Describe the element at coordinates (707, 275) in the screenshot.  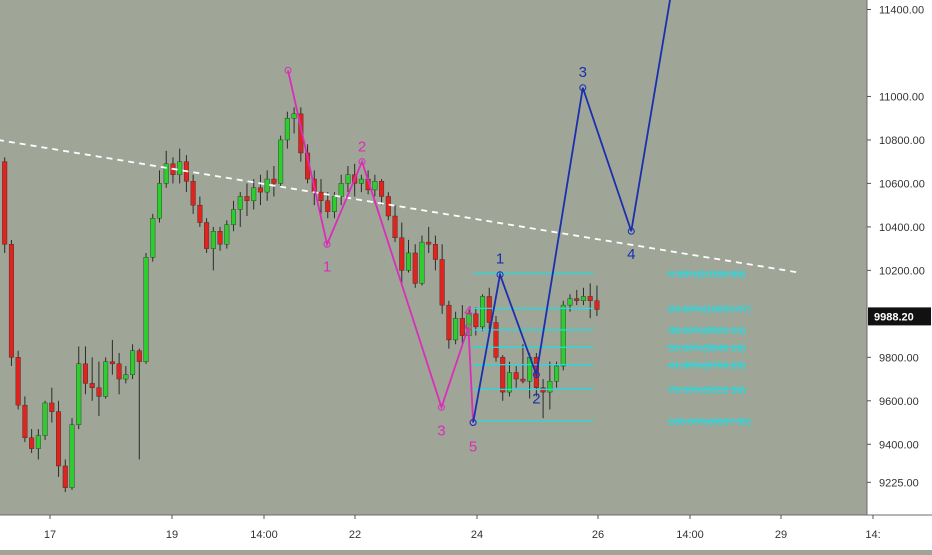
I see `fib-level-label: 0.00%(10184.99)` at that location.